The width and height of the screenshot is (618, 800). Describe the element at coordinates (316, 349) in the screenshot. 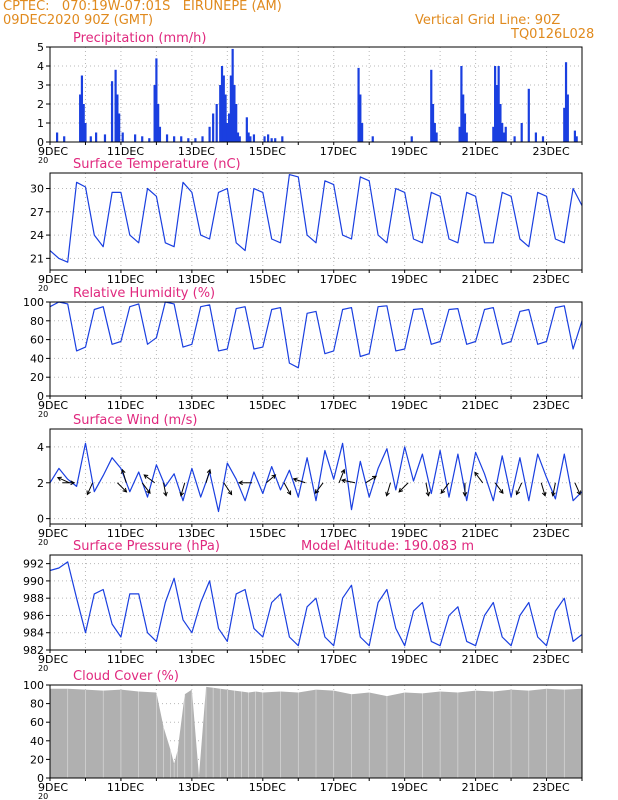

I see `panel-frame` at that location.